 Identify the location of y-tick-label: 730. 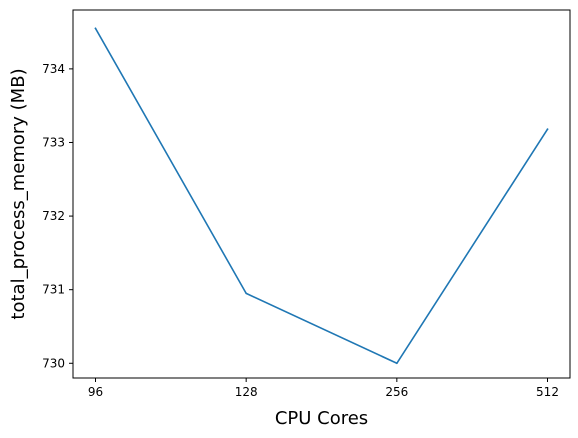
(53, 363).